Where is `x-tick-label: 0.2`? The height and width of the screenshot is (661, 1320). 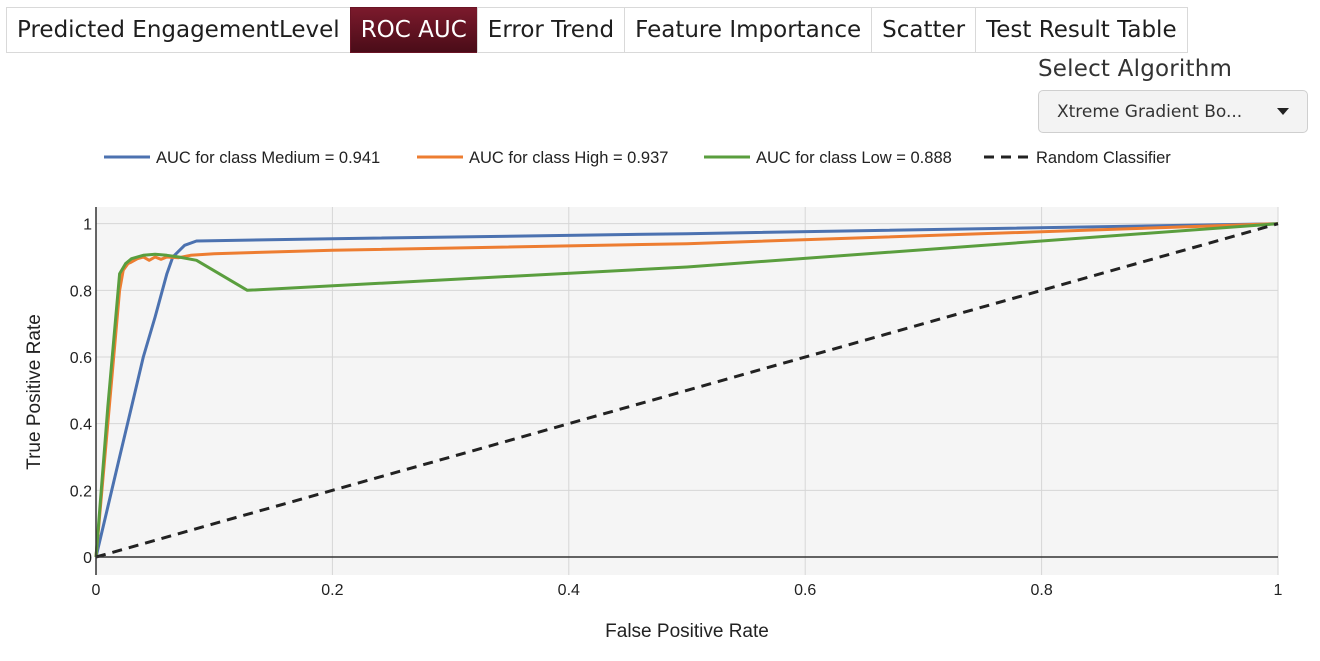
x-tick-label: 0.2 is located at coordinates (332, 590).